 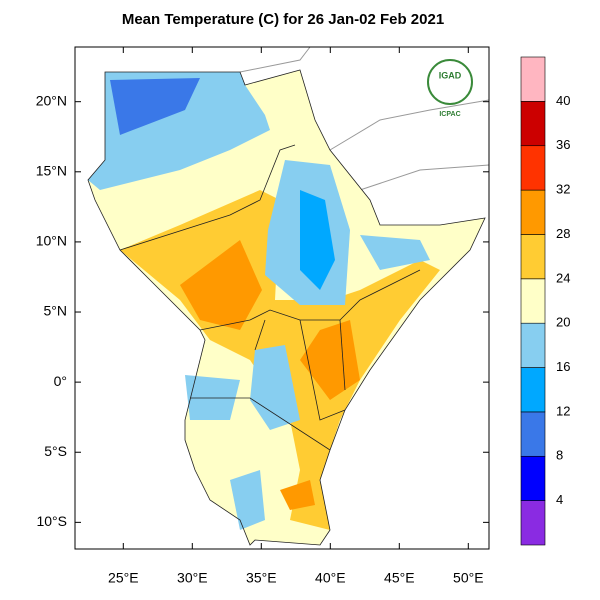 I want to click on lon-tick-label: 25°E, so click(x=123, y=578).